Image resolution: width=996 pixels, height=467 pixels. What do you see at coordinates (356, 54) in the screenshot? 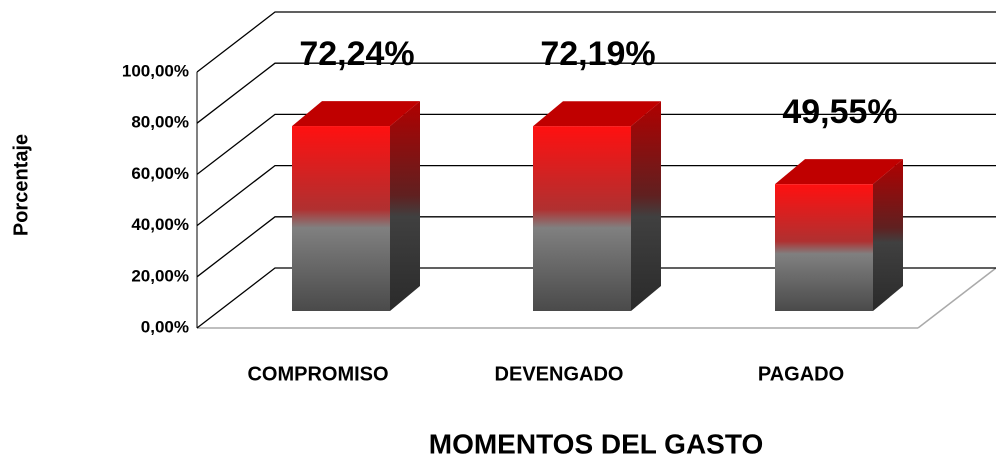
I see `data-label: 72,24%` at bounding box center [356, 54].